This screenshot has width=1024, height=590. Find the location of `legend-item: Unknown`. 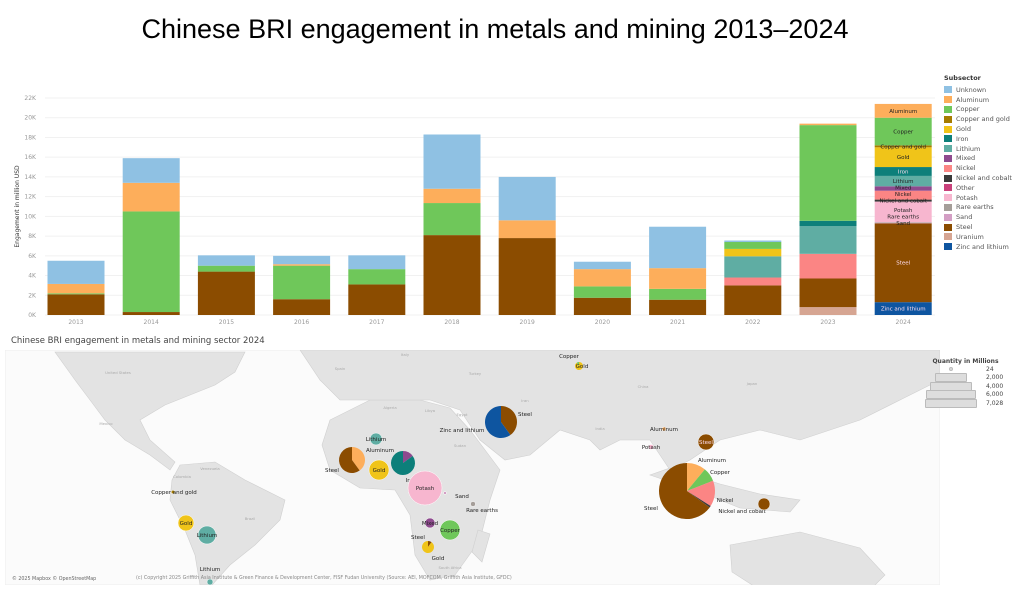

legend-item: Unknown is located at coordinates (978, 90).